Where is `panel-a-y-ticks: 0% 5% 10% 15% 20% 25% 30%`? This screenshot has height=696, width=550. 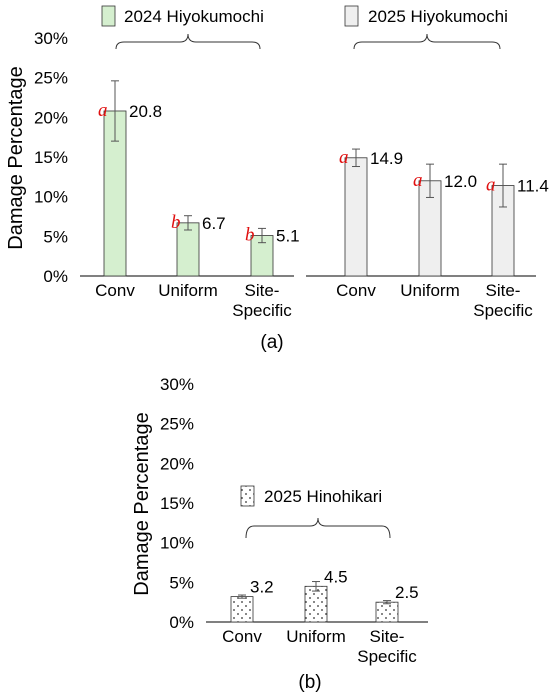
panel-a-y-ticks: 0% 5% 10% 15% 20% 25% 30% is located at coordinates (51, 157).